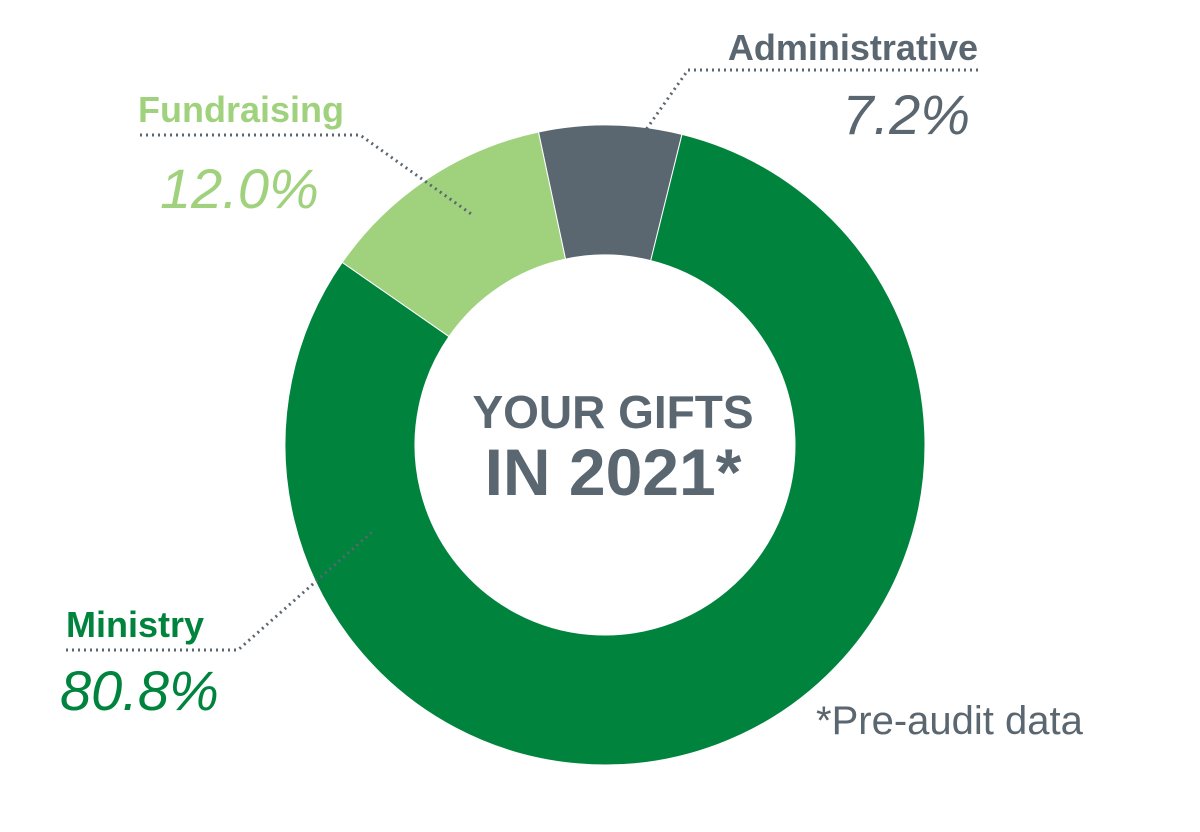 This screenshot has height=832, width=1200. What do you see at coordinates (613, 472) in the screenshot?
I see `center-title-line2: IN 2021*` at bounding box center [613, 472].